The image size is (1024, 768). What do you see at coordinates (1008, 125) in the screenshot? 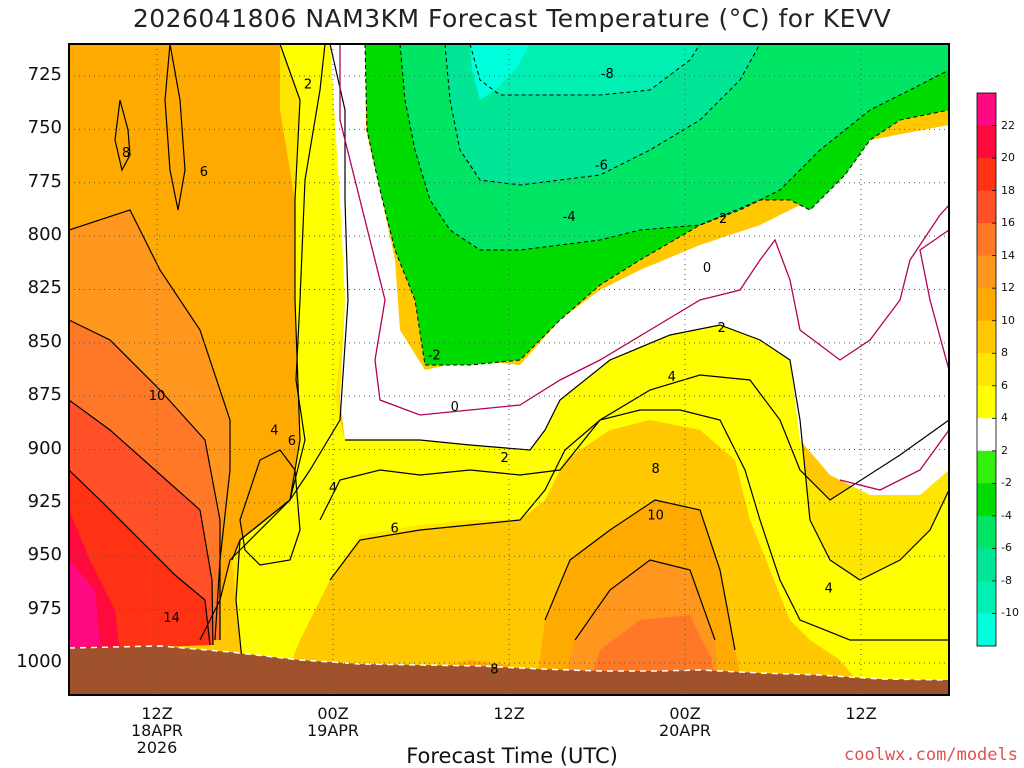
I see `colorbar-label: 22` at bounding box center [1008, 125].